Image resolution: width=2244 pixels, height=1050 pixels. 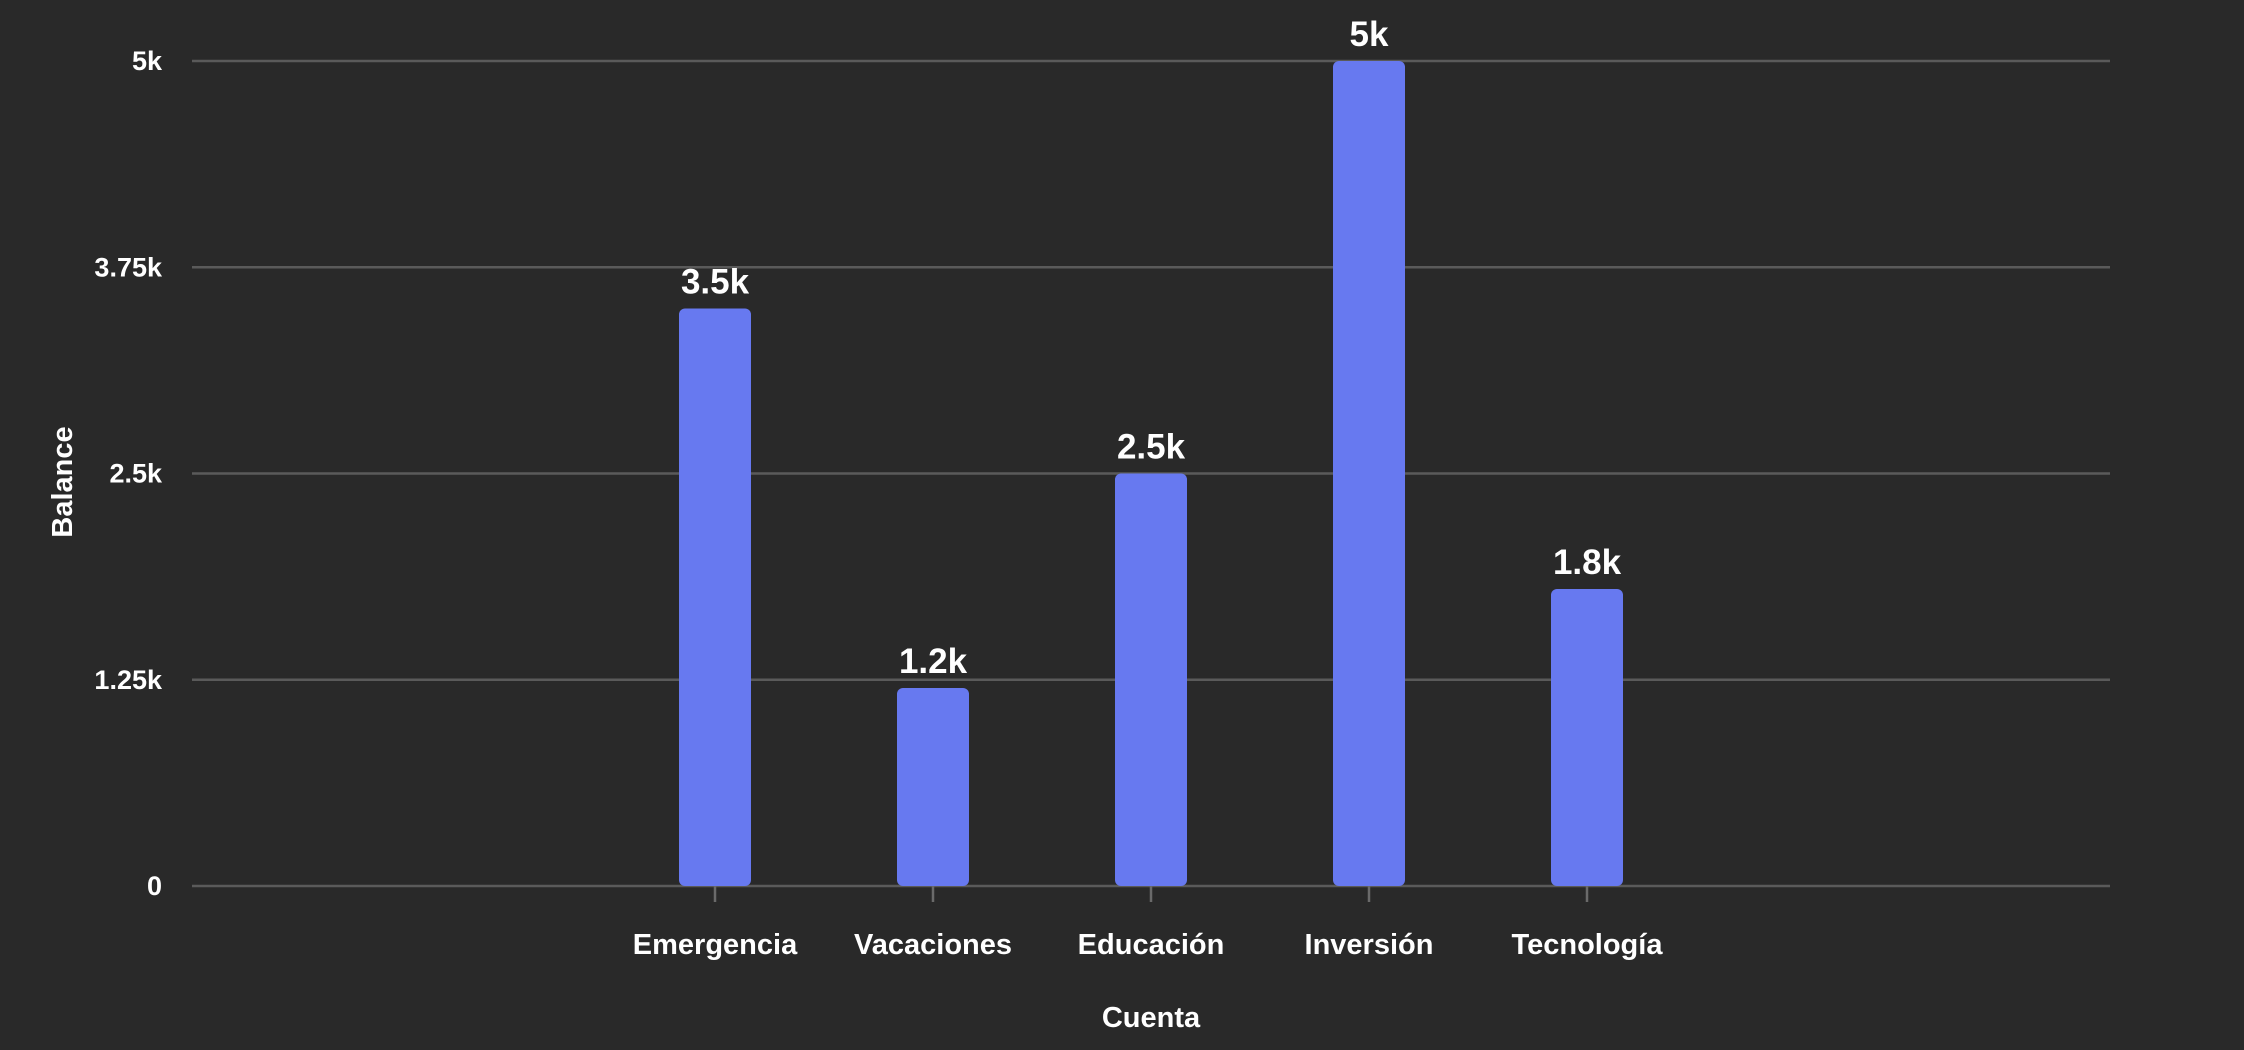 I want to click on y-axis-title: Balance, so click(x=63, y=481).